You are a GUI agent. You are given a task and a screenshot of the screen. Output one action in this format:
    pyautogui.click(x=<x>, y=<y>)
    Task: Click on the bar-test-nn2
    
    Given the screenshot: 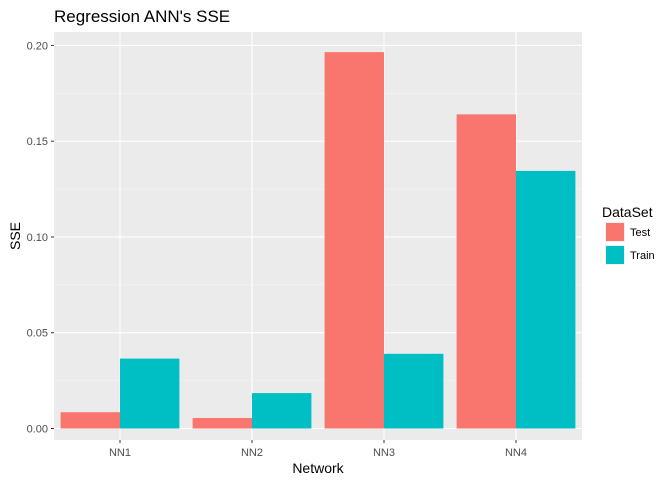 What is the action you would take?
    pyautogui.click(x=222, y=423)
    